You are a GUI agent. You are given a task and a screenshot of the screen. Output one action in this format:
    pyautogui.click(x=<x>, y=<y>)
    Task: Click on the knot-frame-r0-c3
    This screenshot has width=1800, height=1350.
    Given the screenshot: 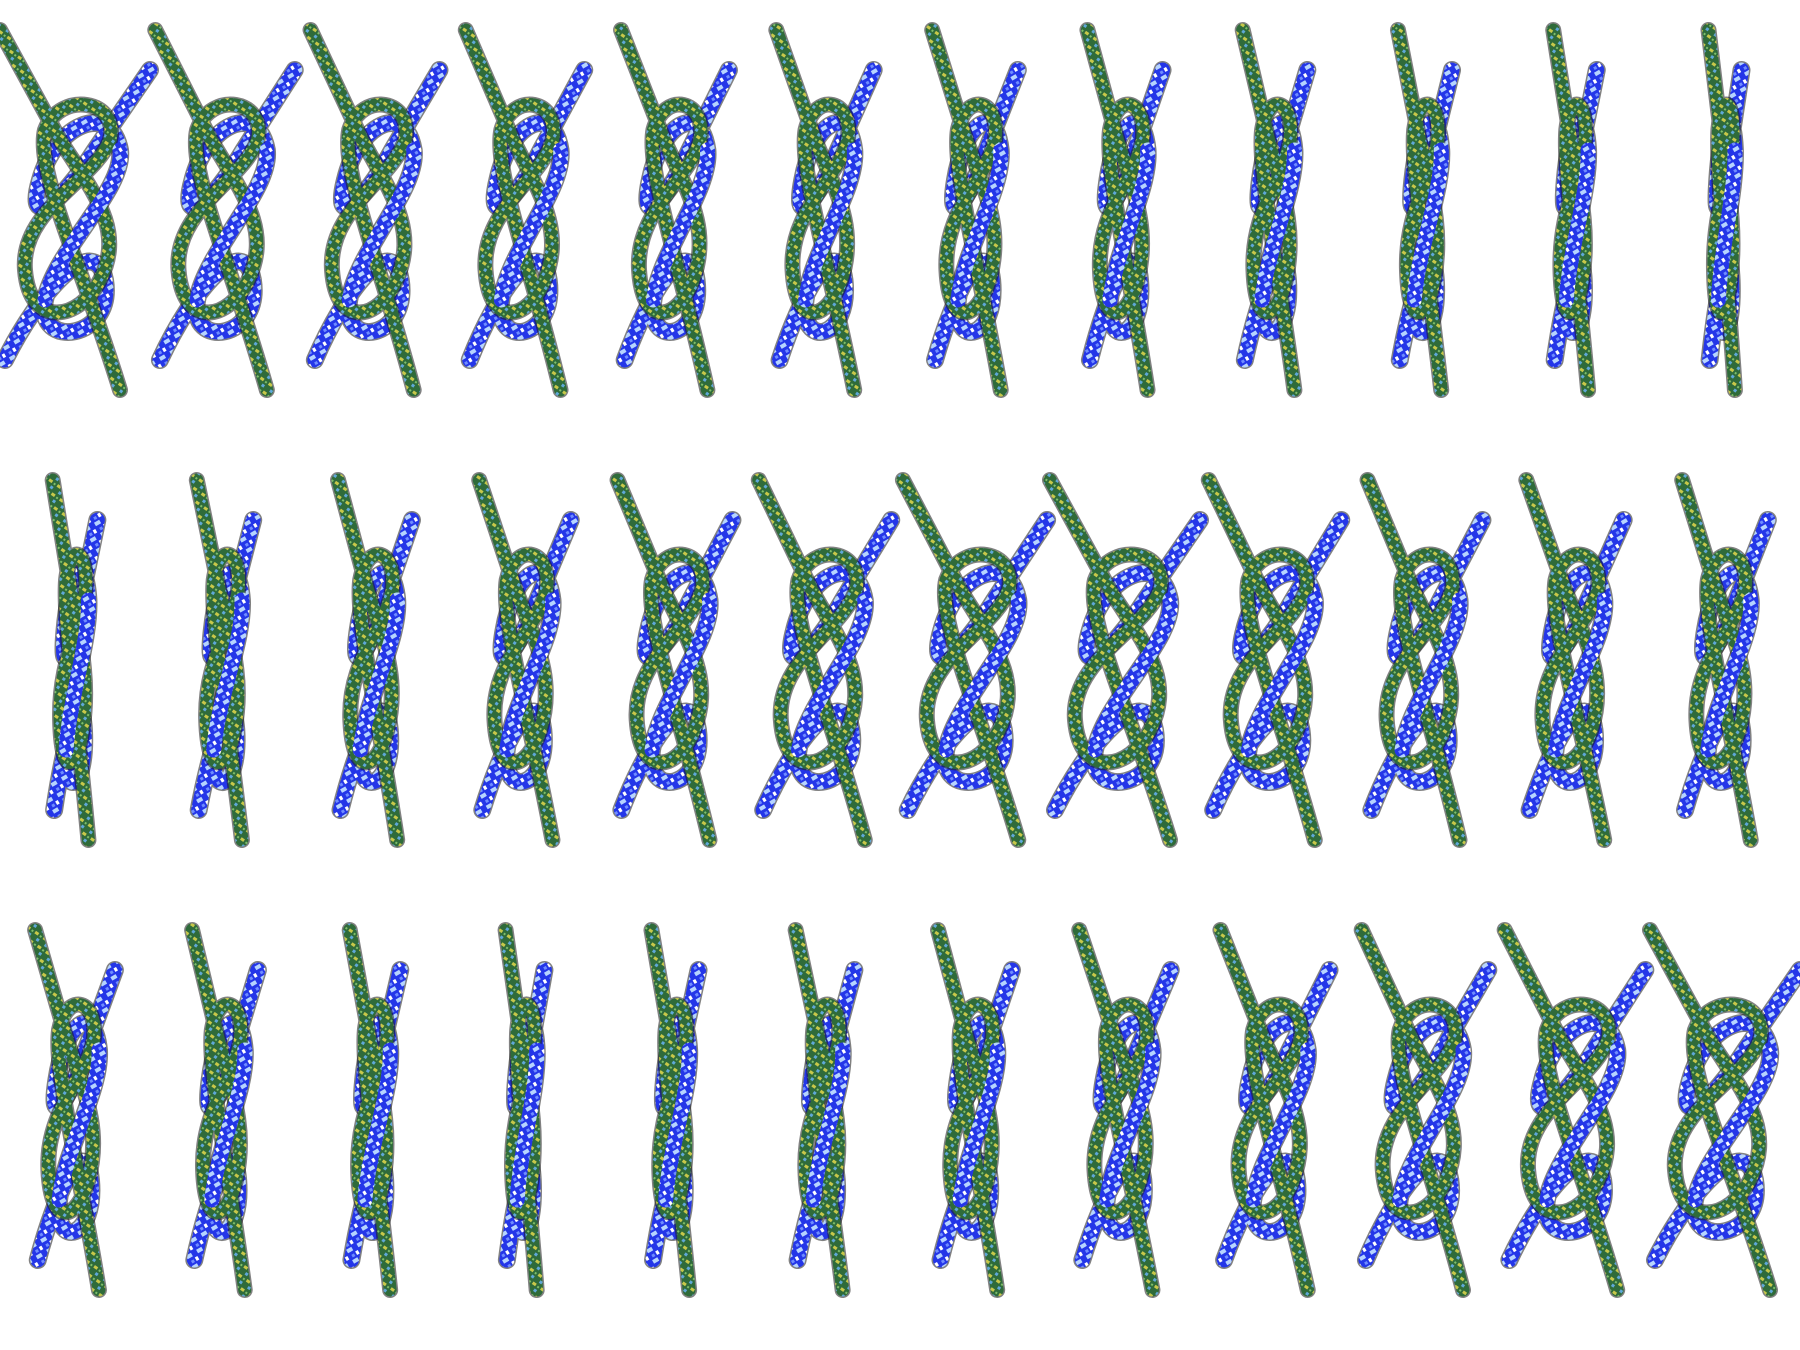 What is the action you would take?
    pyautogui.click(x=525, y=240)
    